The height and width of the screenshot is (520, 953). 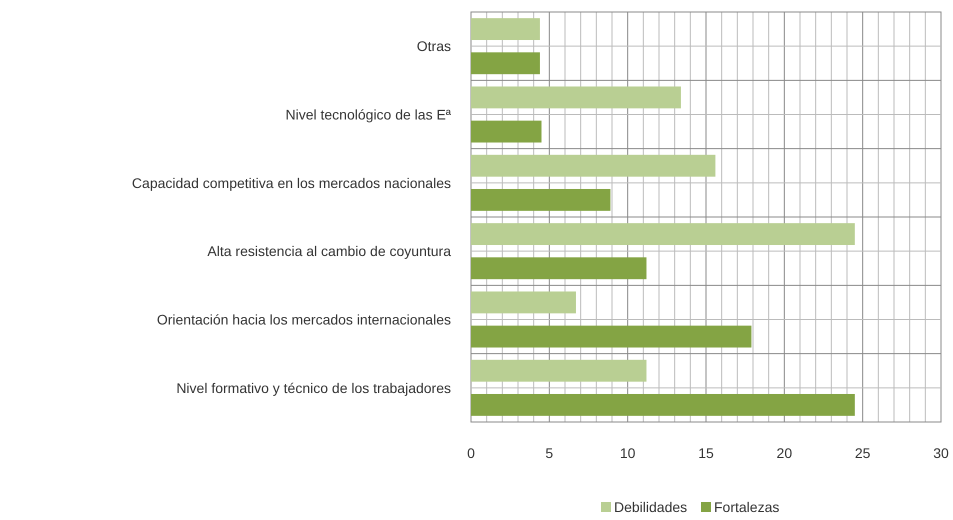 I want to click on x-tick-label: 0, so click(x=471, y=453).